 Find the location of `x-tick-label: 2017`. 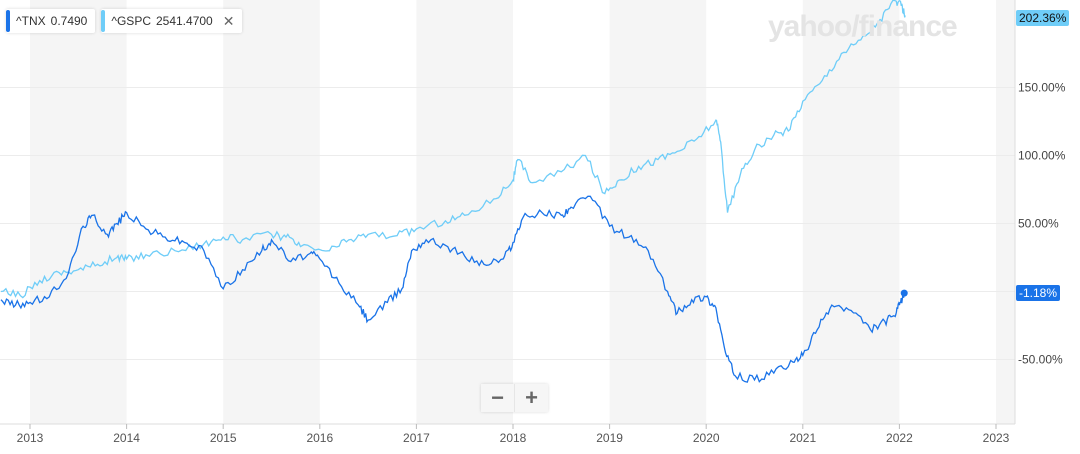

x-tick-label: 2017 is located at coordinates (416, 438).